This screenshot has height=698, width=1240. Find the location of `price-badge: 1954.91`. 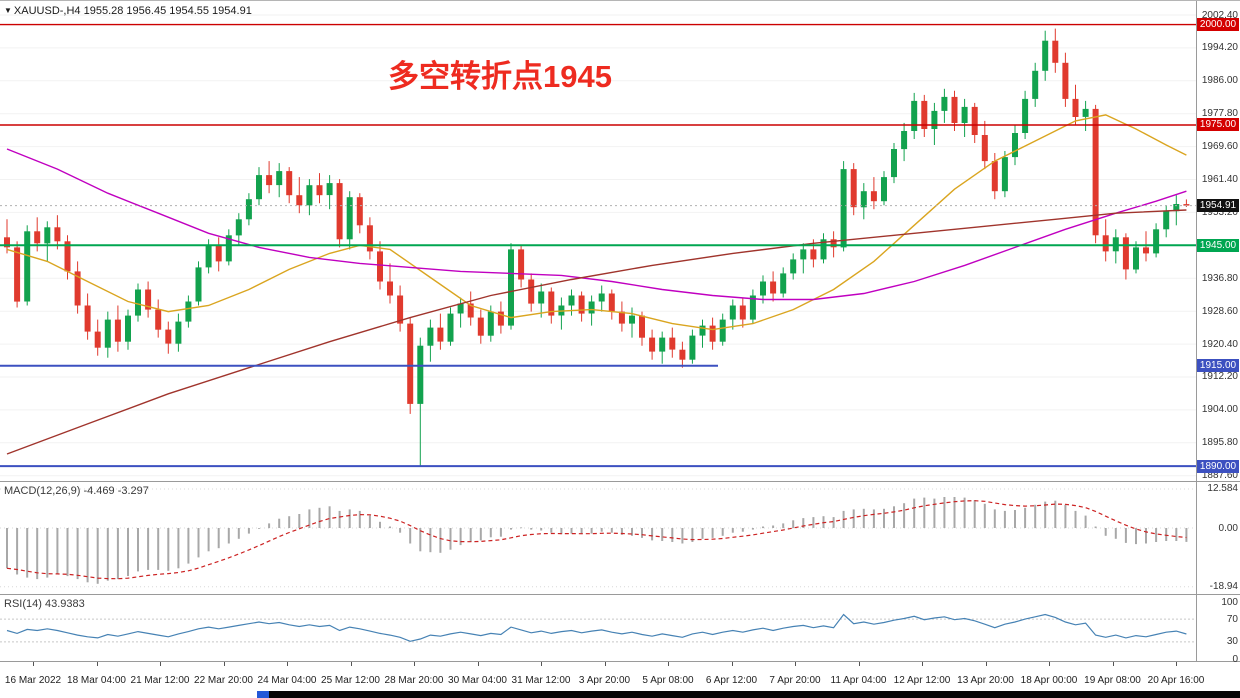

price-badge: 1954.91 is located at coordinates (1218, 206).